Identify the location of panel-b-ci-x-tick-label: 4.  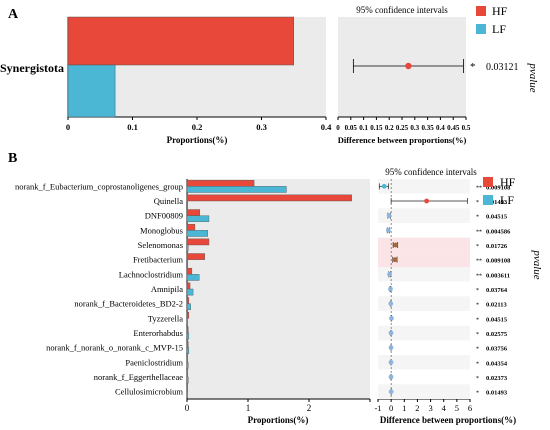
(444, 408).